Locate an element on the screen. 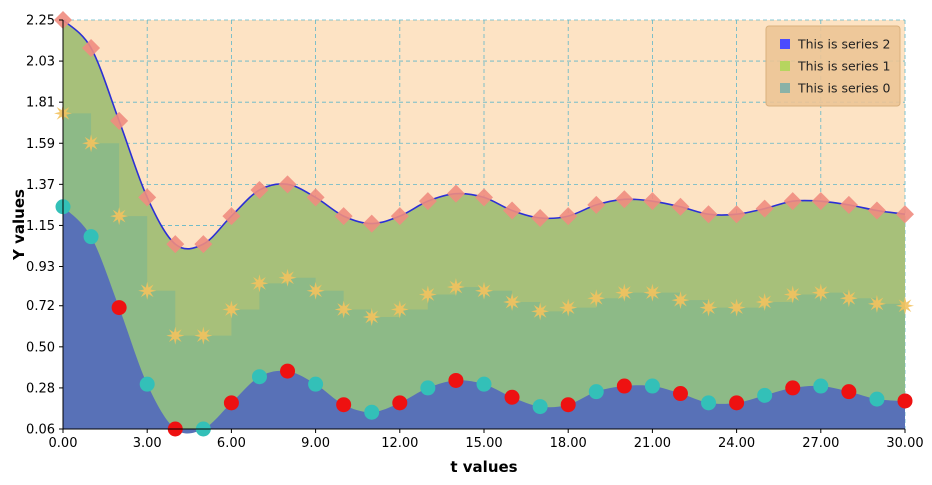 The width and height of the screenshot is (932, 485). x-axis-title: t values is located at coordinates (483, 467).